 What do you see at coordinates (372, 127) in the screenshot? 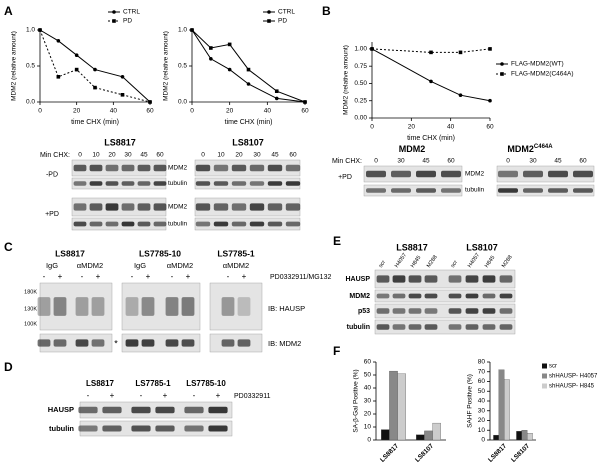
I see `x-tick-label: 0` at bounding box center [372, 127].